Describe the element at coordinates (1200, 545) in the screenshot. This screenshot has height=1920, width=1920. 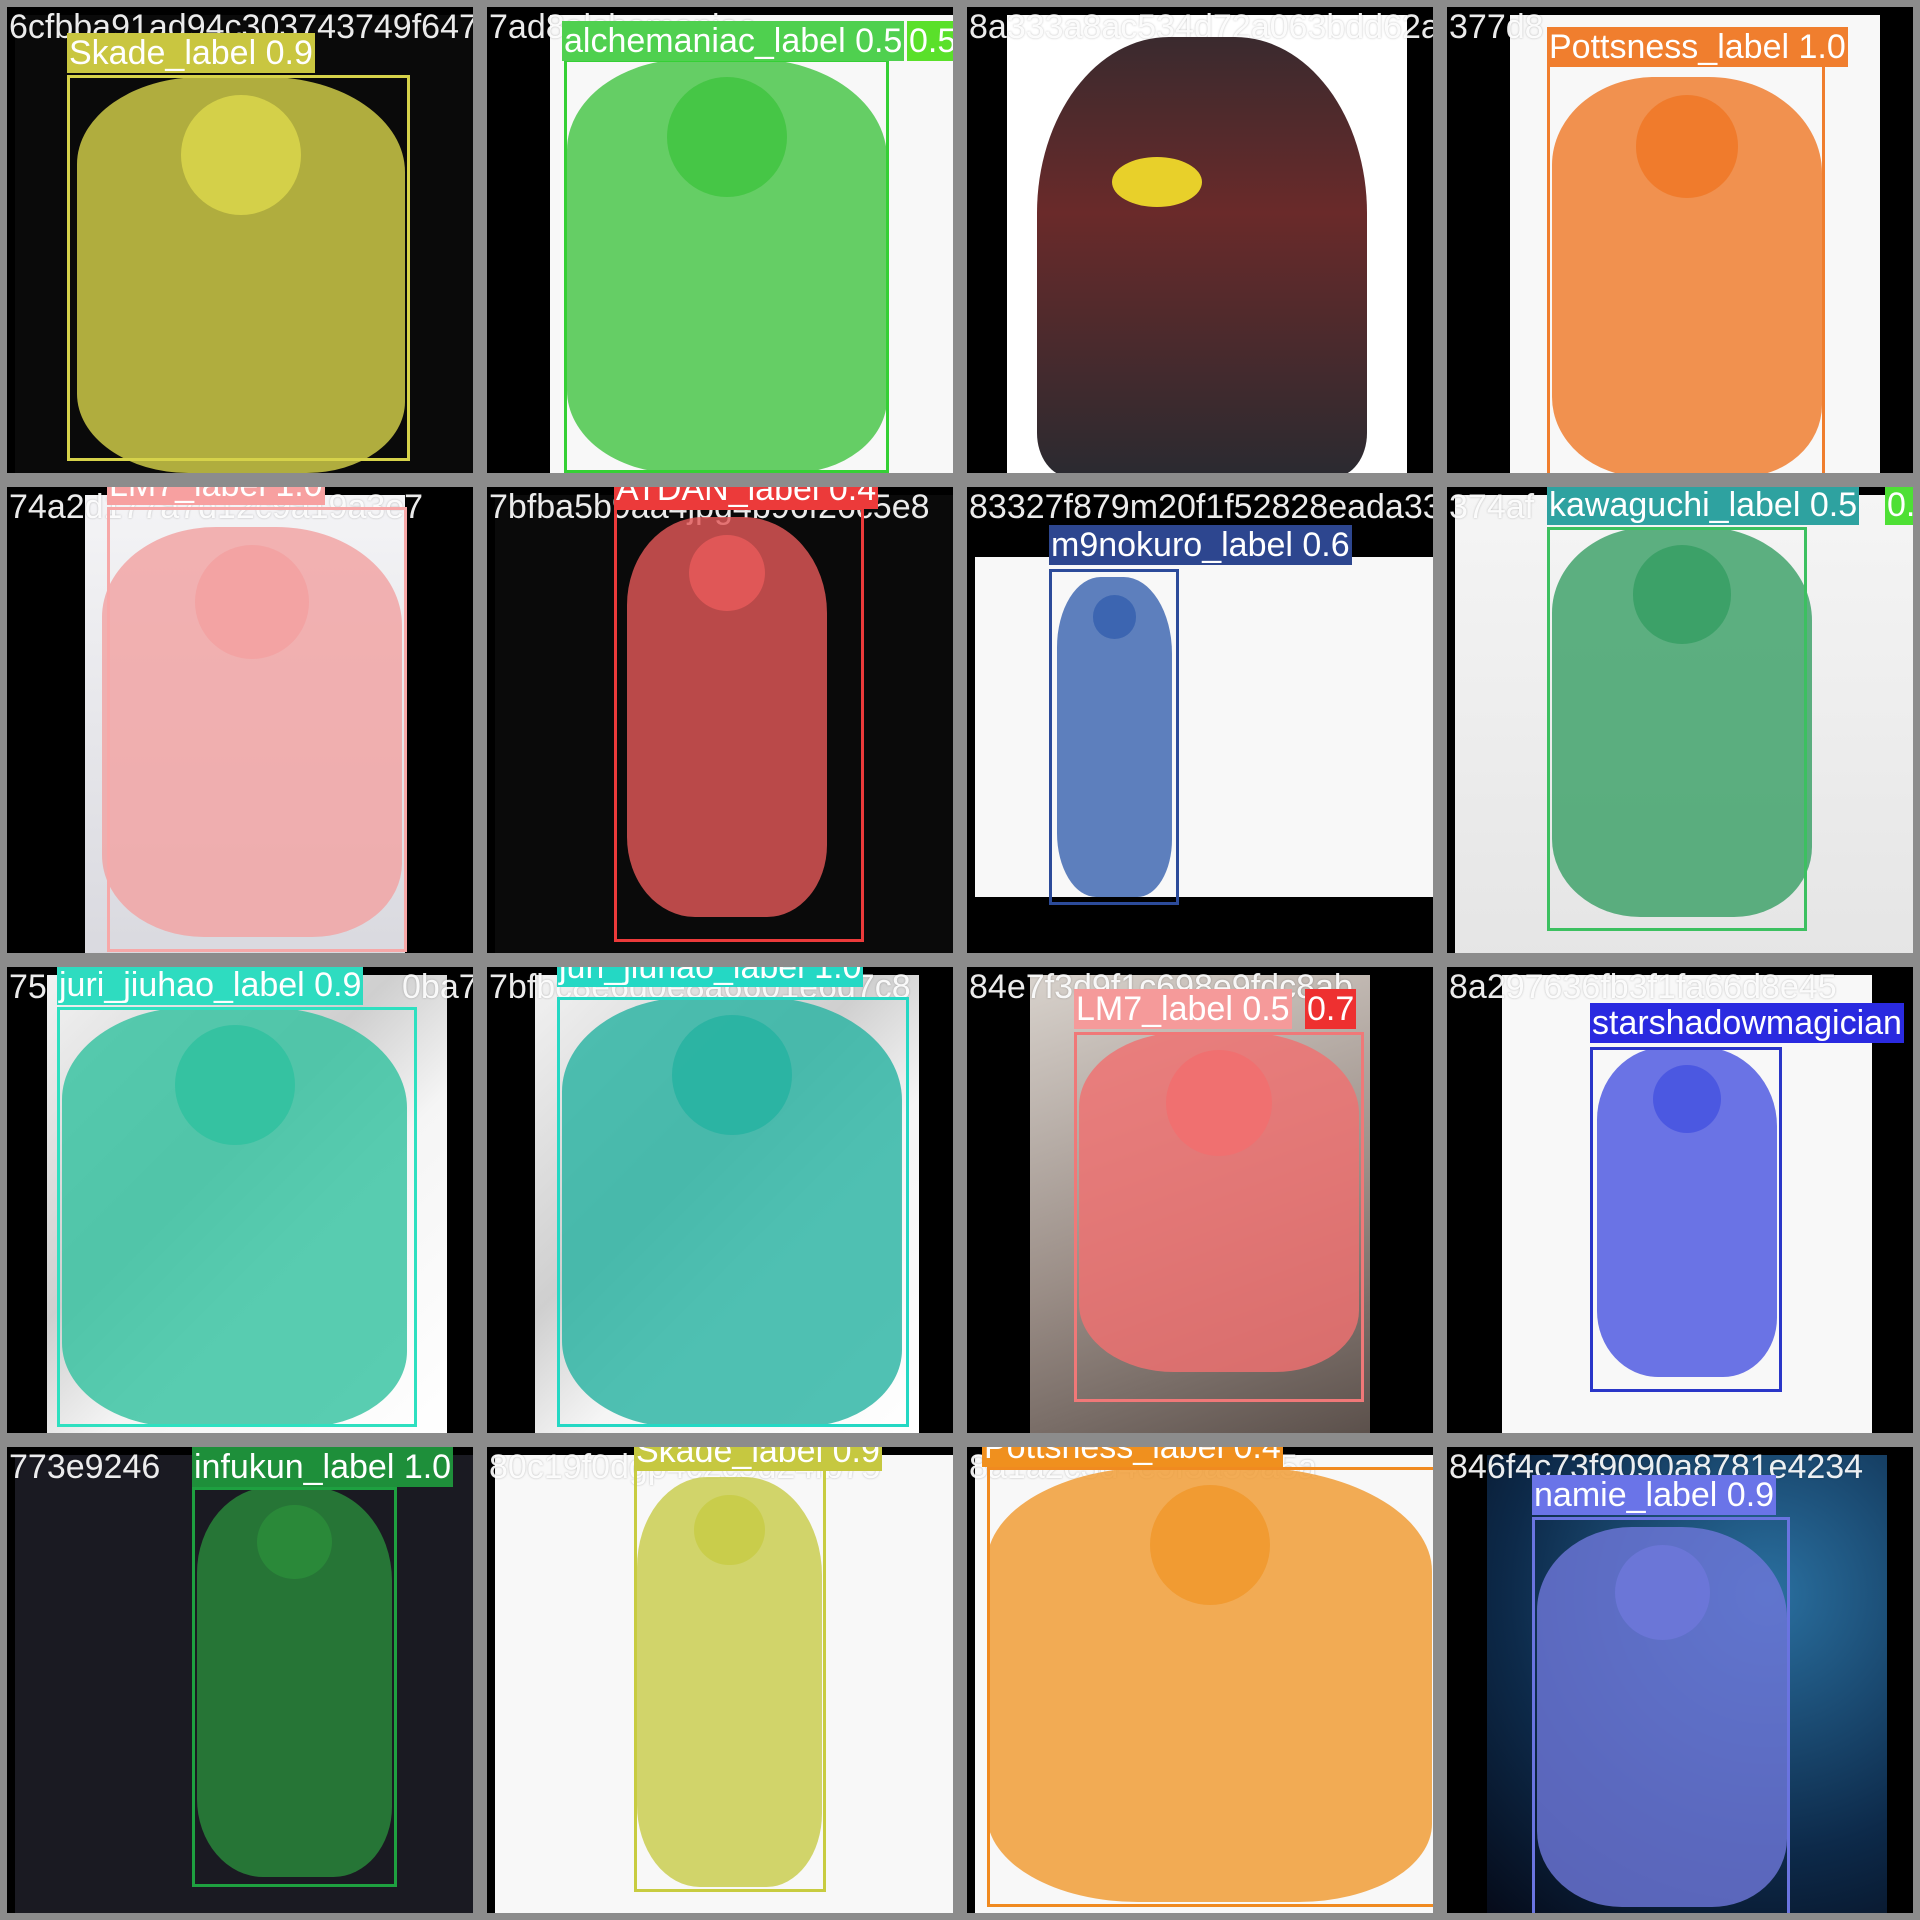
I see `detection-label: m9nokuro_label 0.6` at that location.